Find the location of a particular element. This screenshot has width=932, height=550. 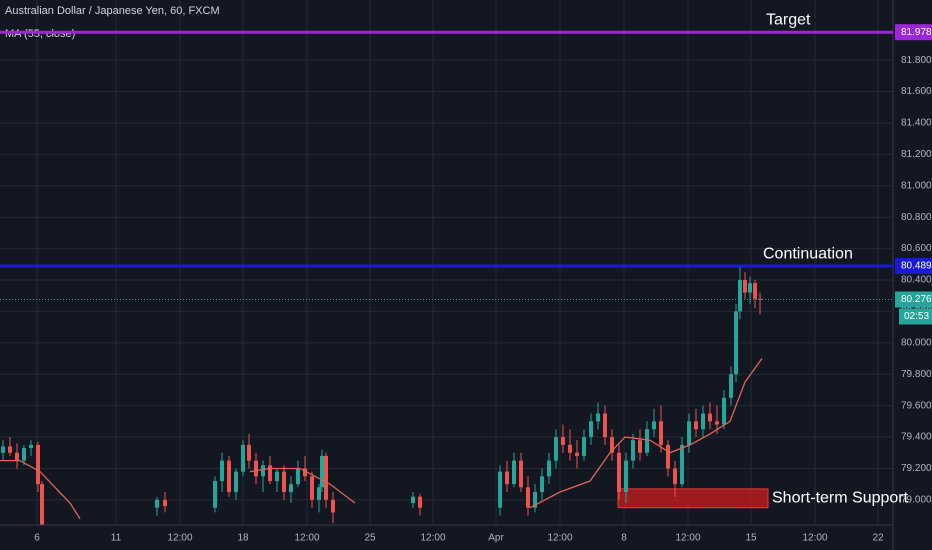

y-tick-label: 80.600 is located at coordinates (916, 248).